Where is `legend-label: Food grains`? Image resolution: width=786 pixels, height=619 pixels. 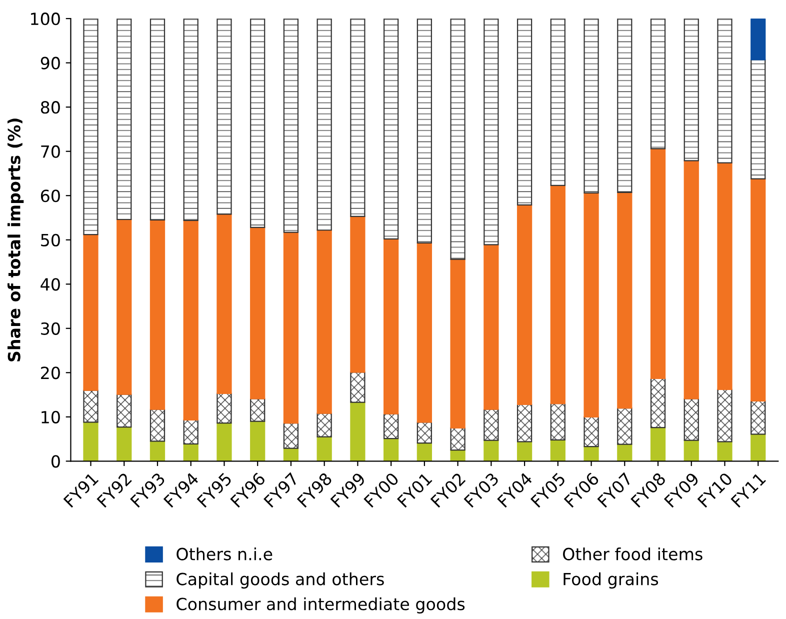 legend-label: Food grains is located at coordinates (611, 580).